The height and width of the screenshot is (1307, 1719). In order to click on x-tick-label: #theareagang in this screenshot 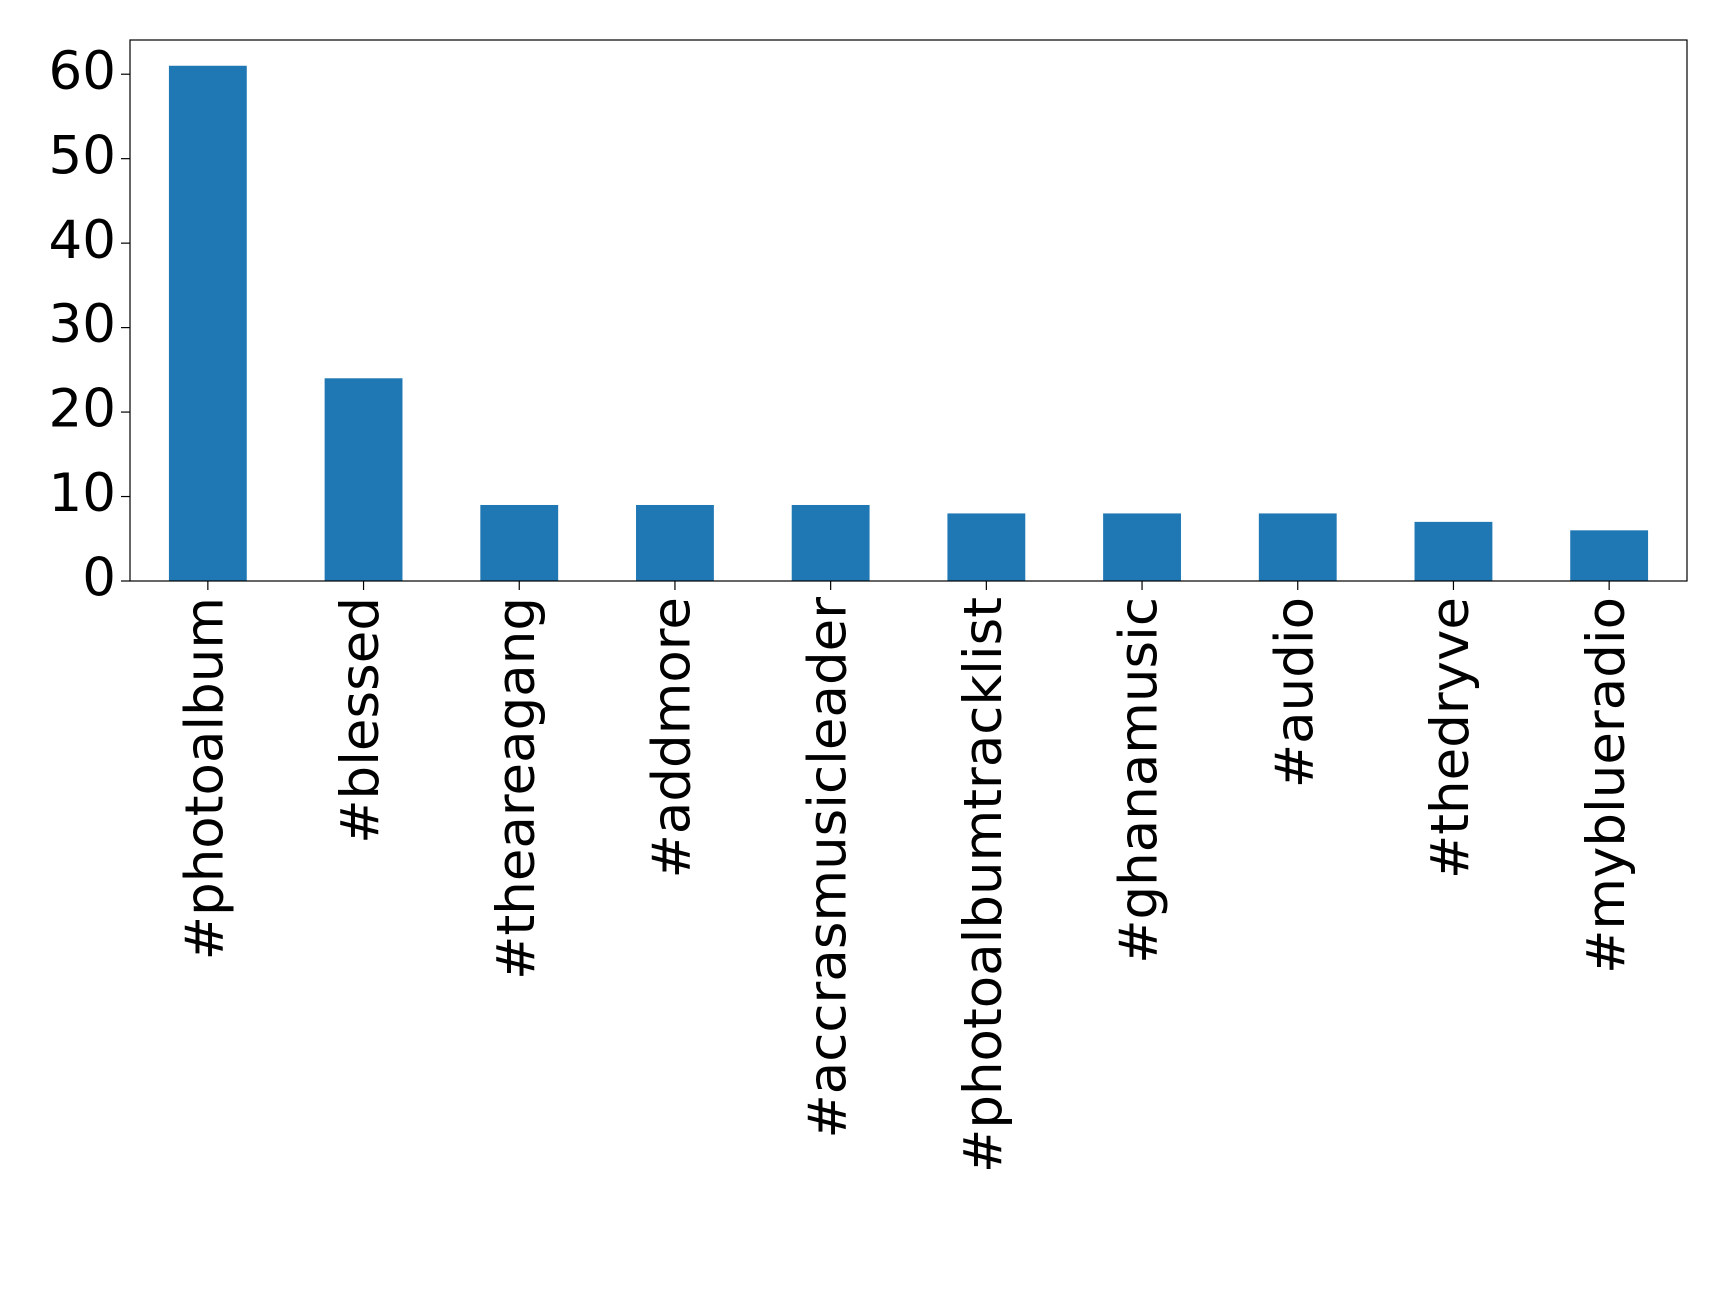, I will do `click(516, 788)`.